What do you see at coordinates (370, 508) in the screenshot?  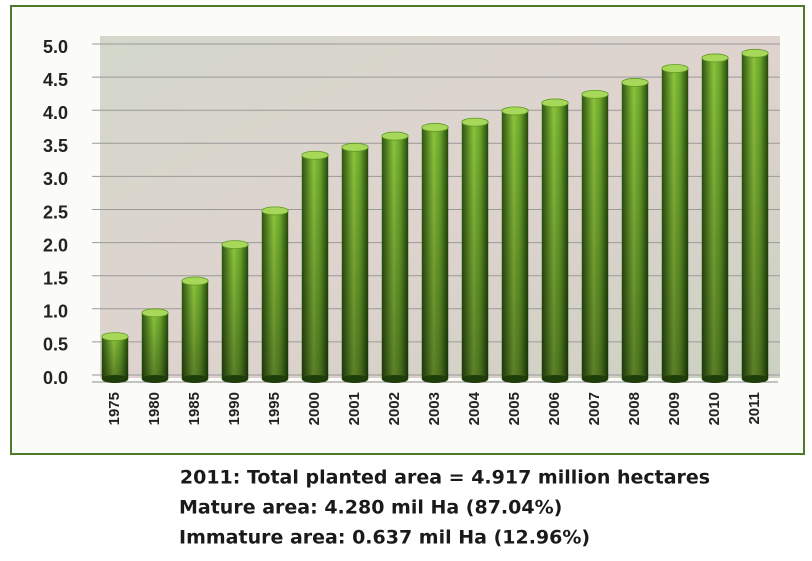 I see `annotation: Mature area: 4.280 mil Ha (87.04%)` at bounding box center [370, 508].